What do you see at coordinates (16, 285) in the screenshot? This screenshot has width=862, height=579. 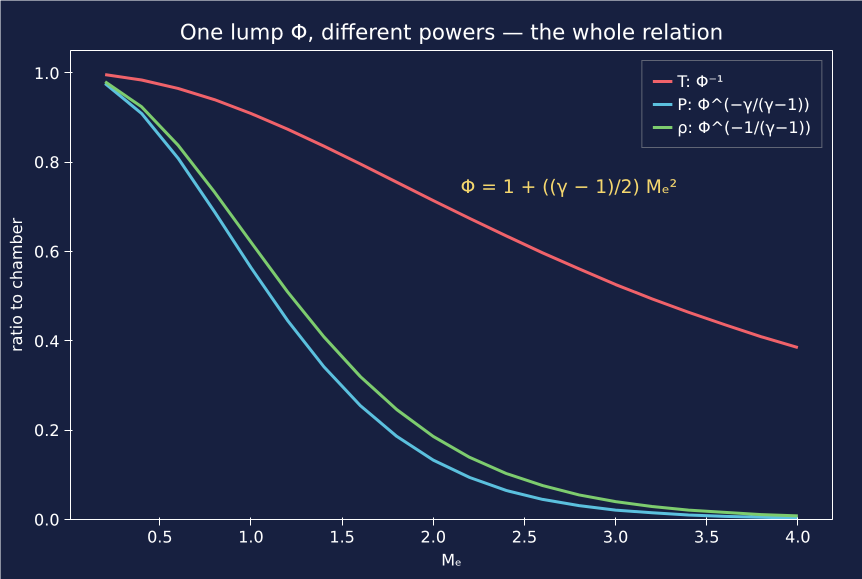 I see `y-axis-title: ratio to chamber` at bounding box center [16, 285].